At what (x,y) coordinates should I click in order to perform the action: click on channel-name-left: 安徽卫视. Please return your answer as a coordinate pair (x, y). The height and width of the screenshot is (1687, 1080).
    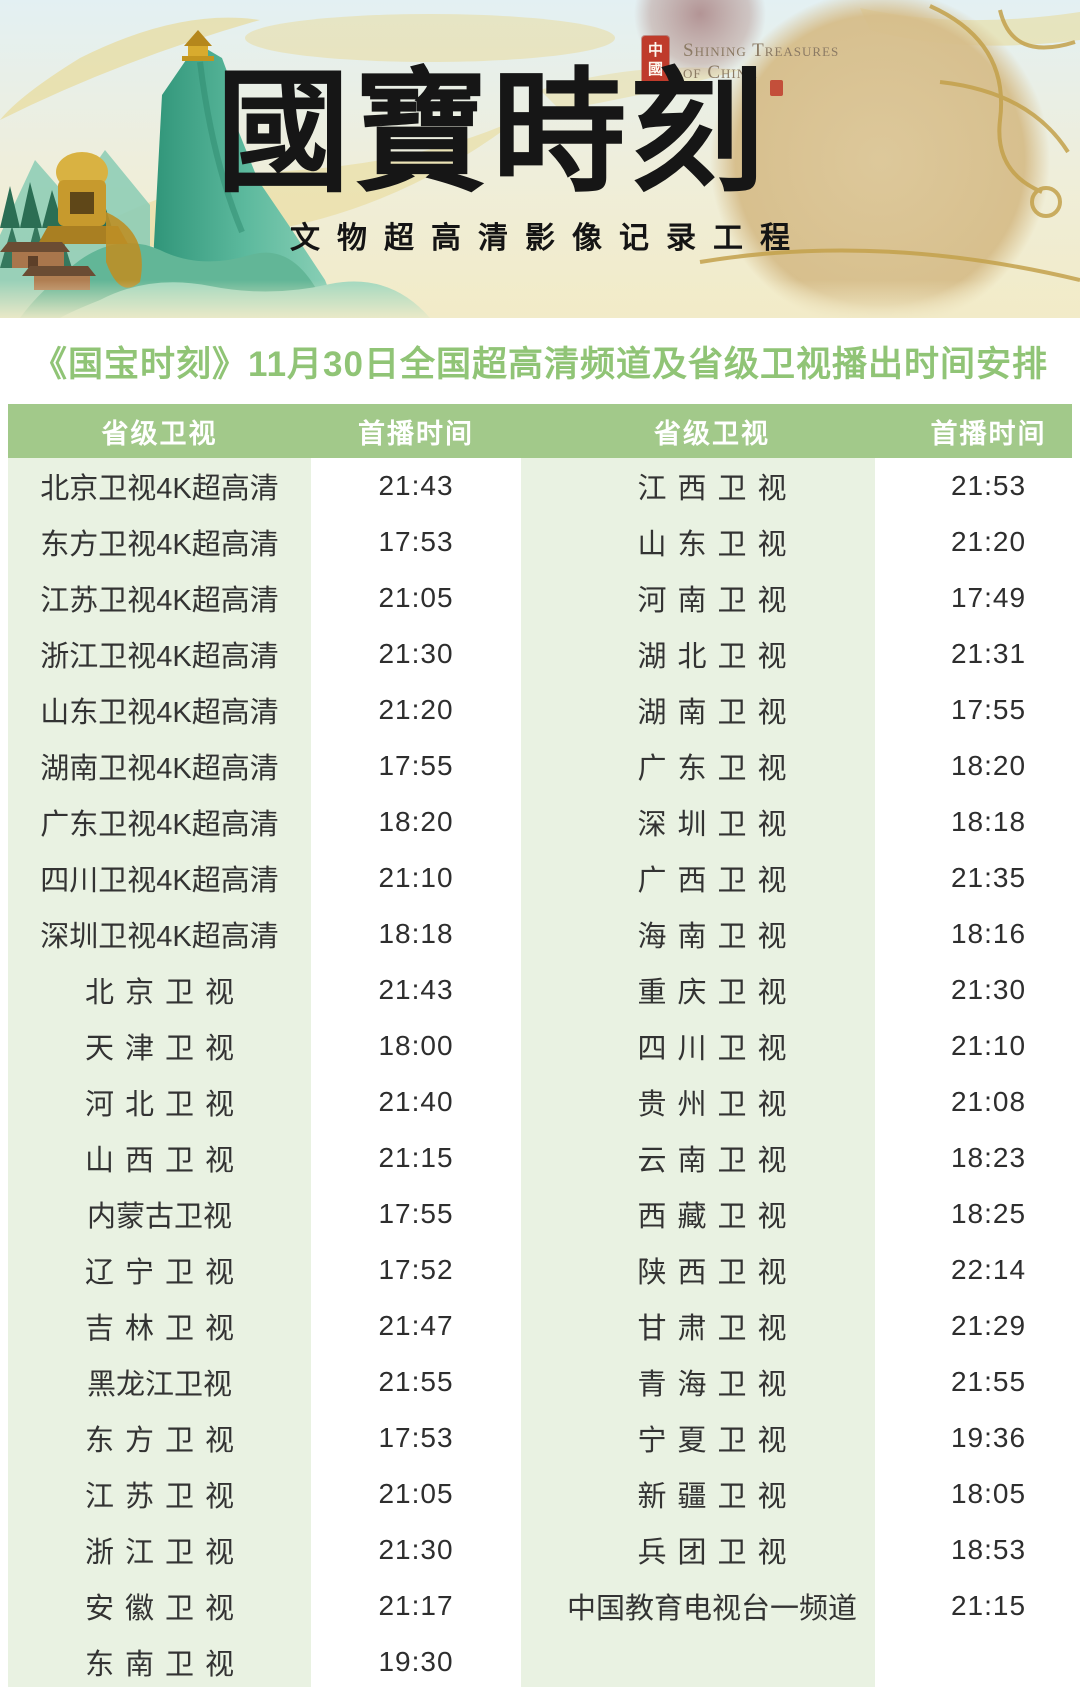
    Looking at the image, I should click on (164, 1609).